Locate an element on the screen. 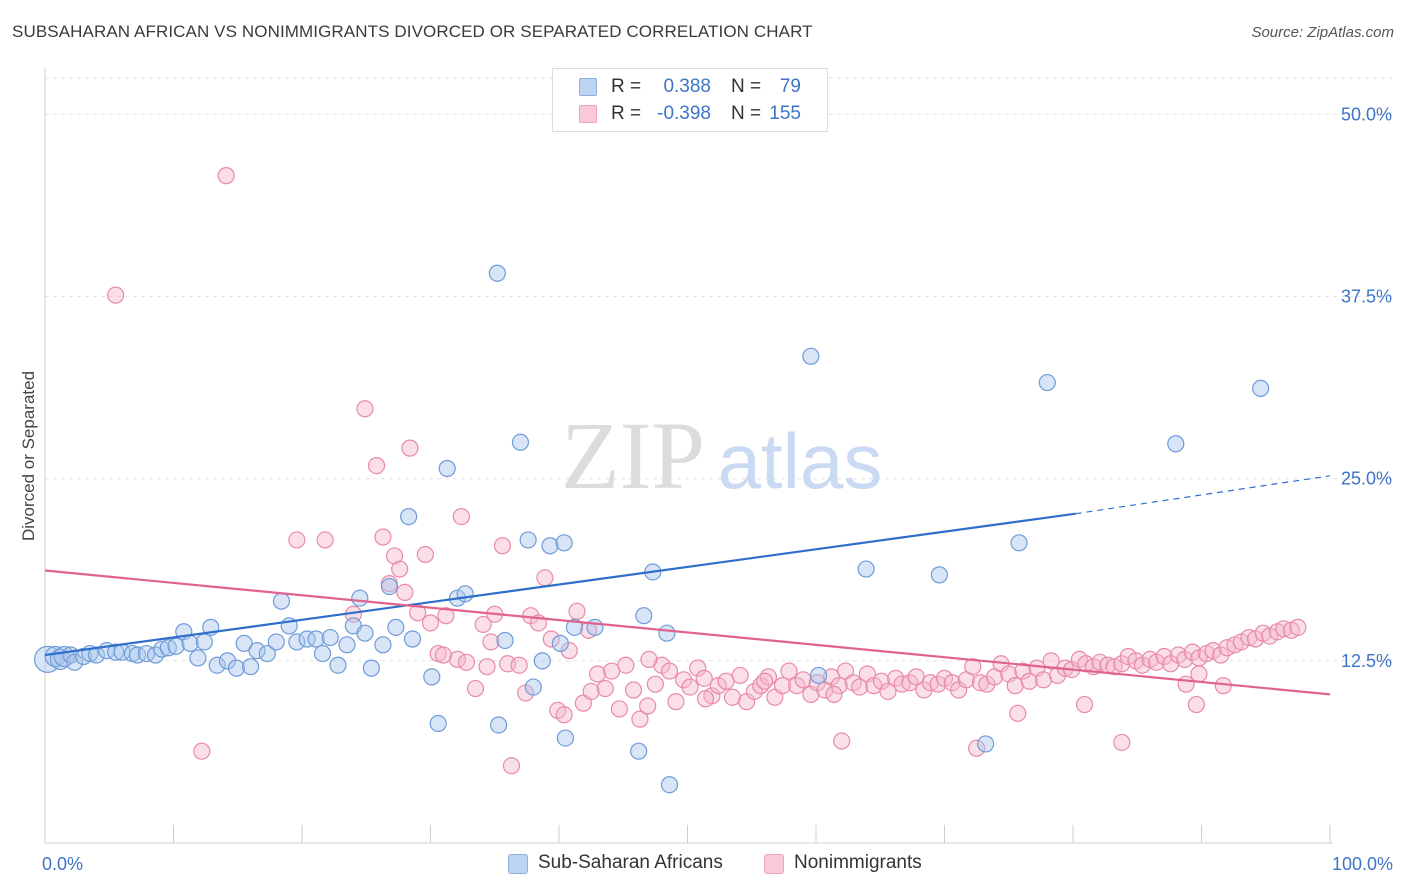 The height and width of the screenshot is (892, 1406). legend-row-pink: R = -0.398 N = 155 is located at coordinates (690, 114).